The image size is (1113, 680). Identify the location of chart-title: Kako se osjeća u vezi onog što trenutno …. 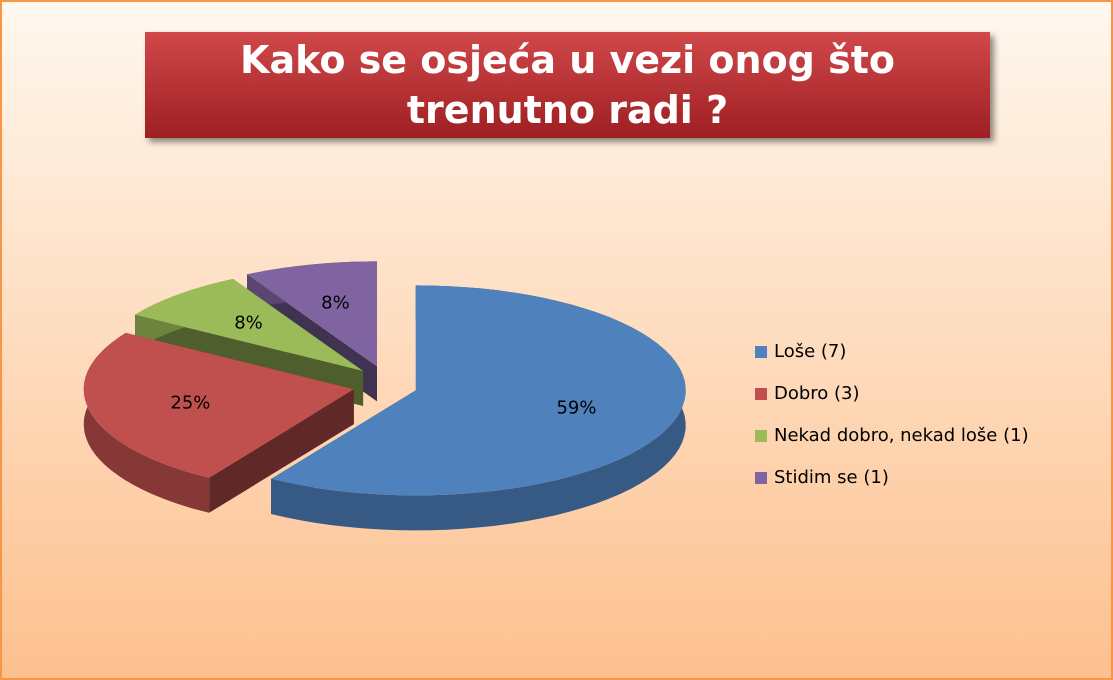
(567, 85).